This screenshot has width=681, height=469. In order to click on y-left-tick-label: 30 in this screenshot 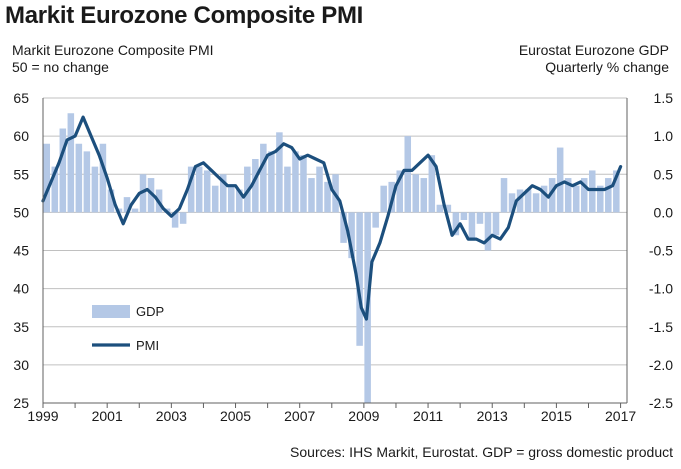, I will do `click(21, 365)`.